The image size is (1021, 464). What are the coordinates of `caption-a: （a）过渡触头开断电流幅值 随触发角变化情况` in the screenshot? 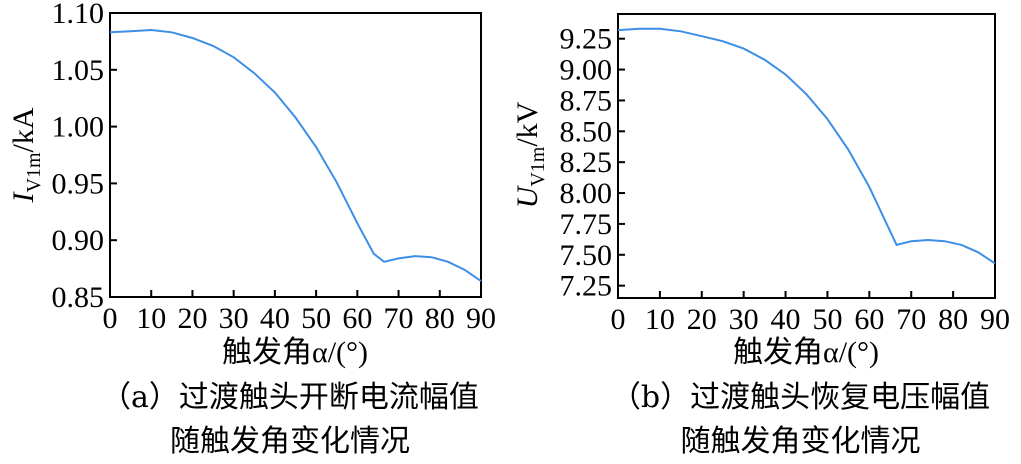 It's located at (290, 420).